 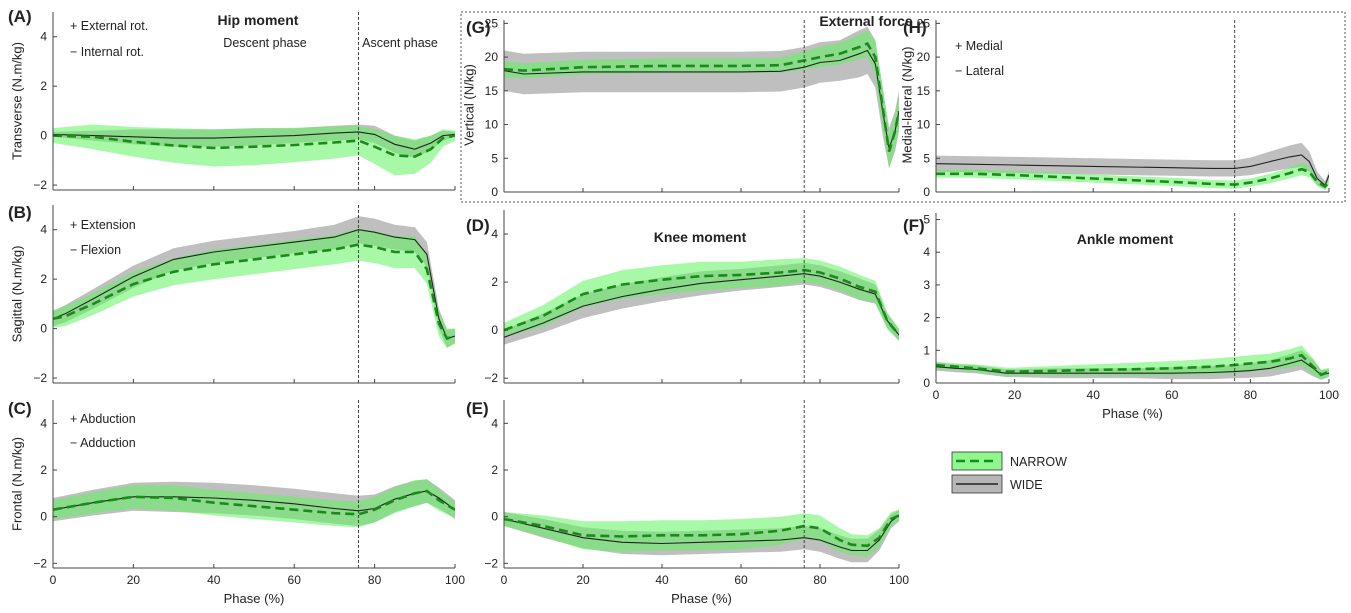 I want to click on plot-area-a, so click(x=254, y=150).